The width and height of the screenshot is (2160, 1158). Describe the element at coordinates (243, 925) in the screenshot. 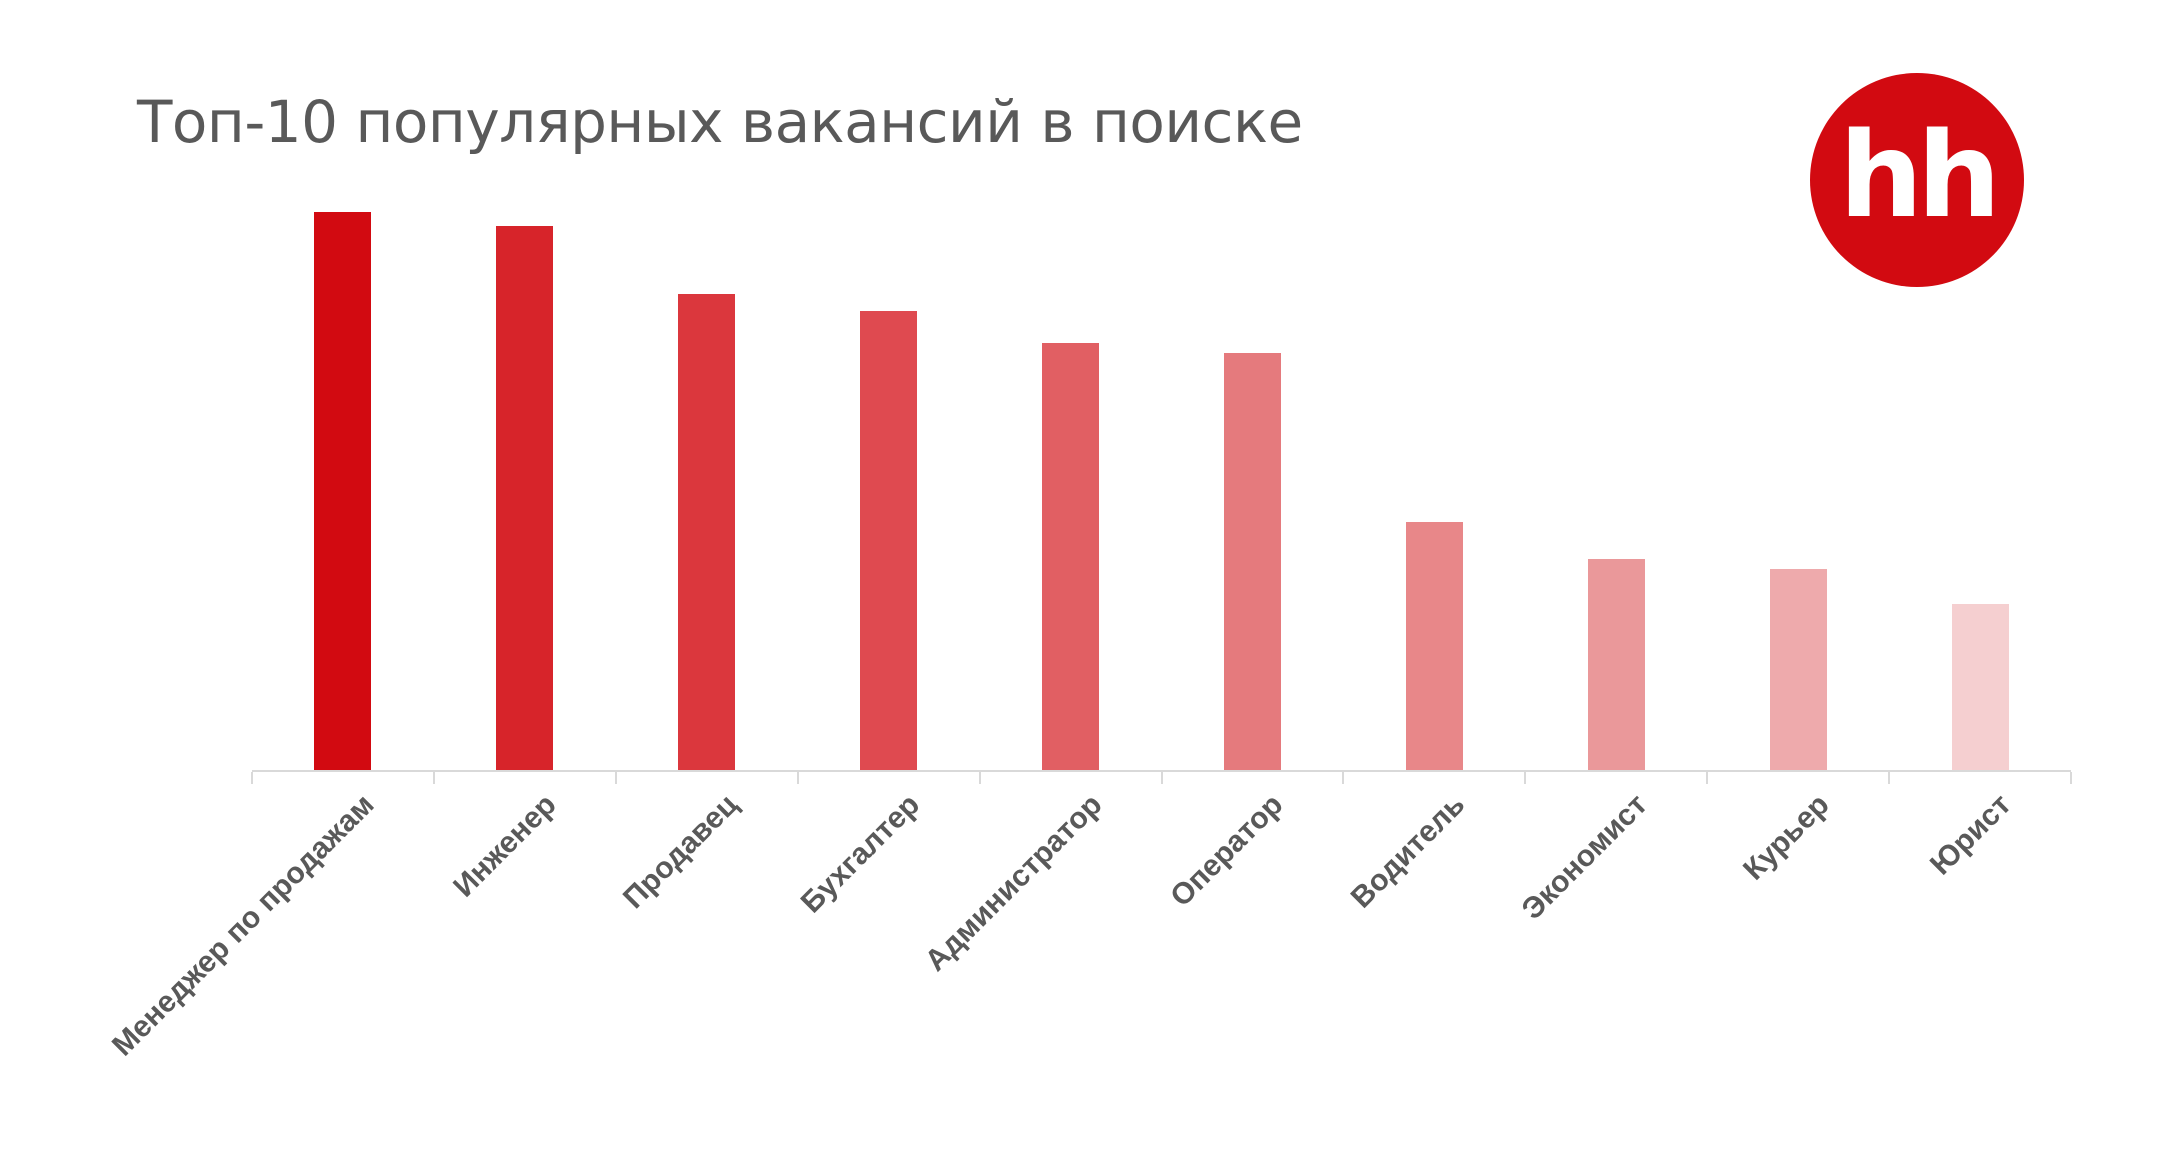

I see `x-axis-label: Менеджер по продажам` at that location.